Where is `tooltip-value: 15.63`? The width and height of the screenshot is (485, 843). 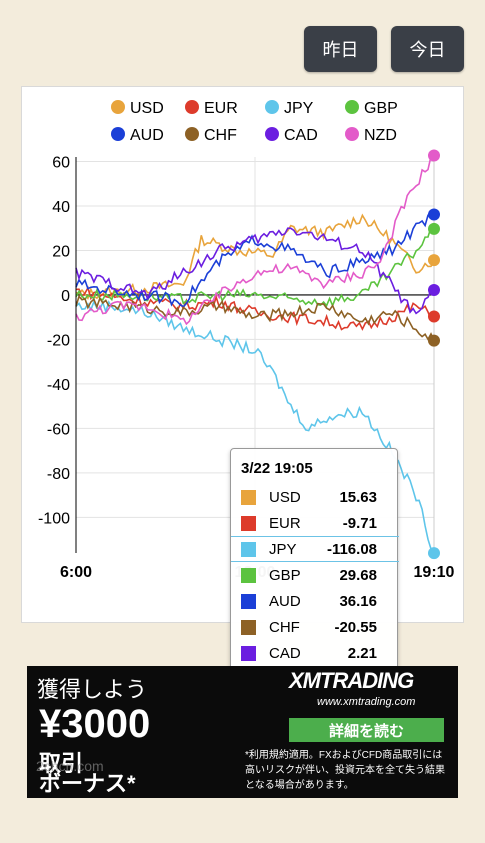
tooltip-value: 15.63 is located at coordinates (358, 497).